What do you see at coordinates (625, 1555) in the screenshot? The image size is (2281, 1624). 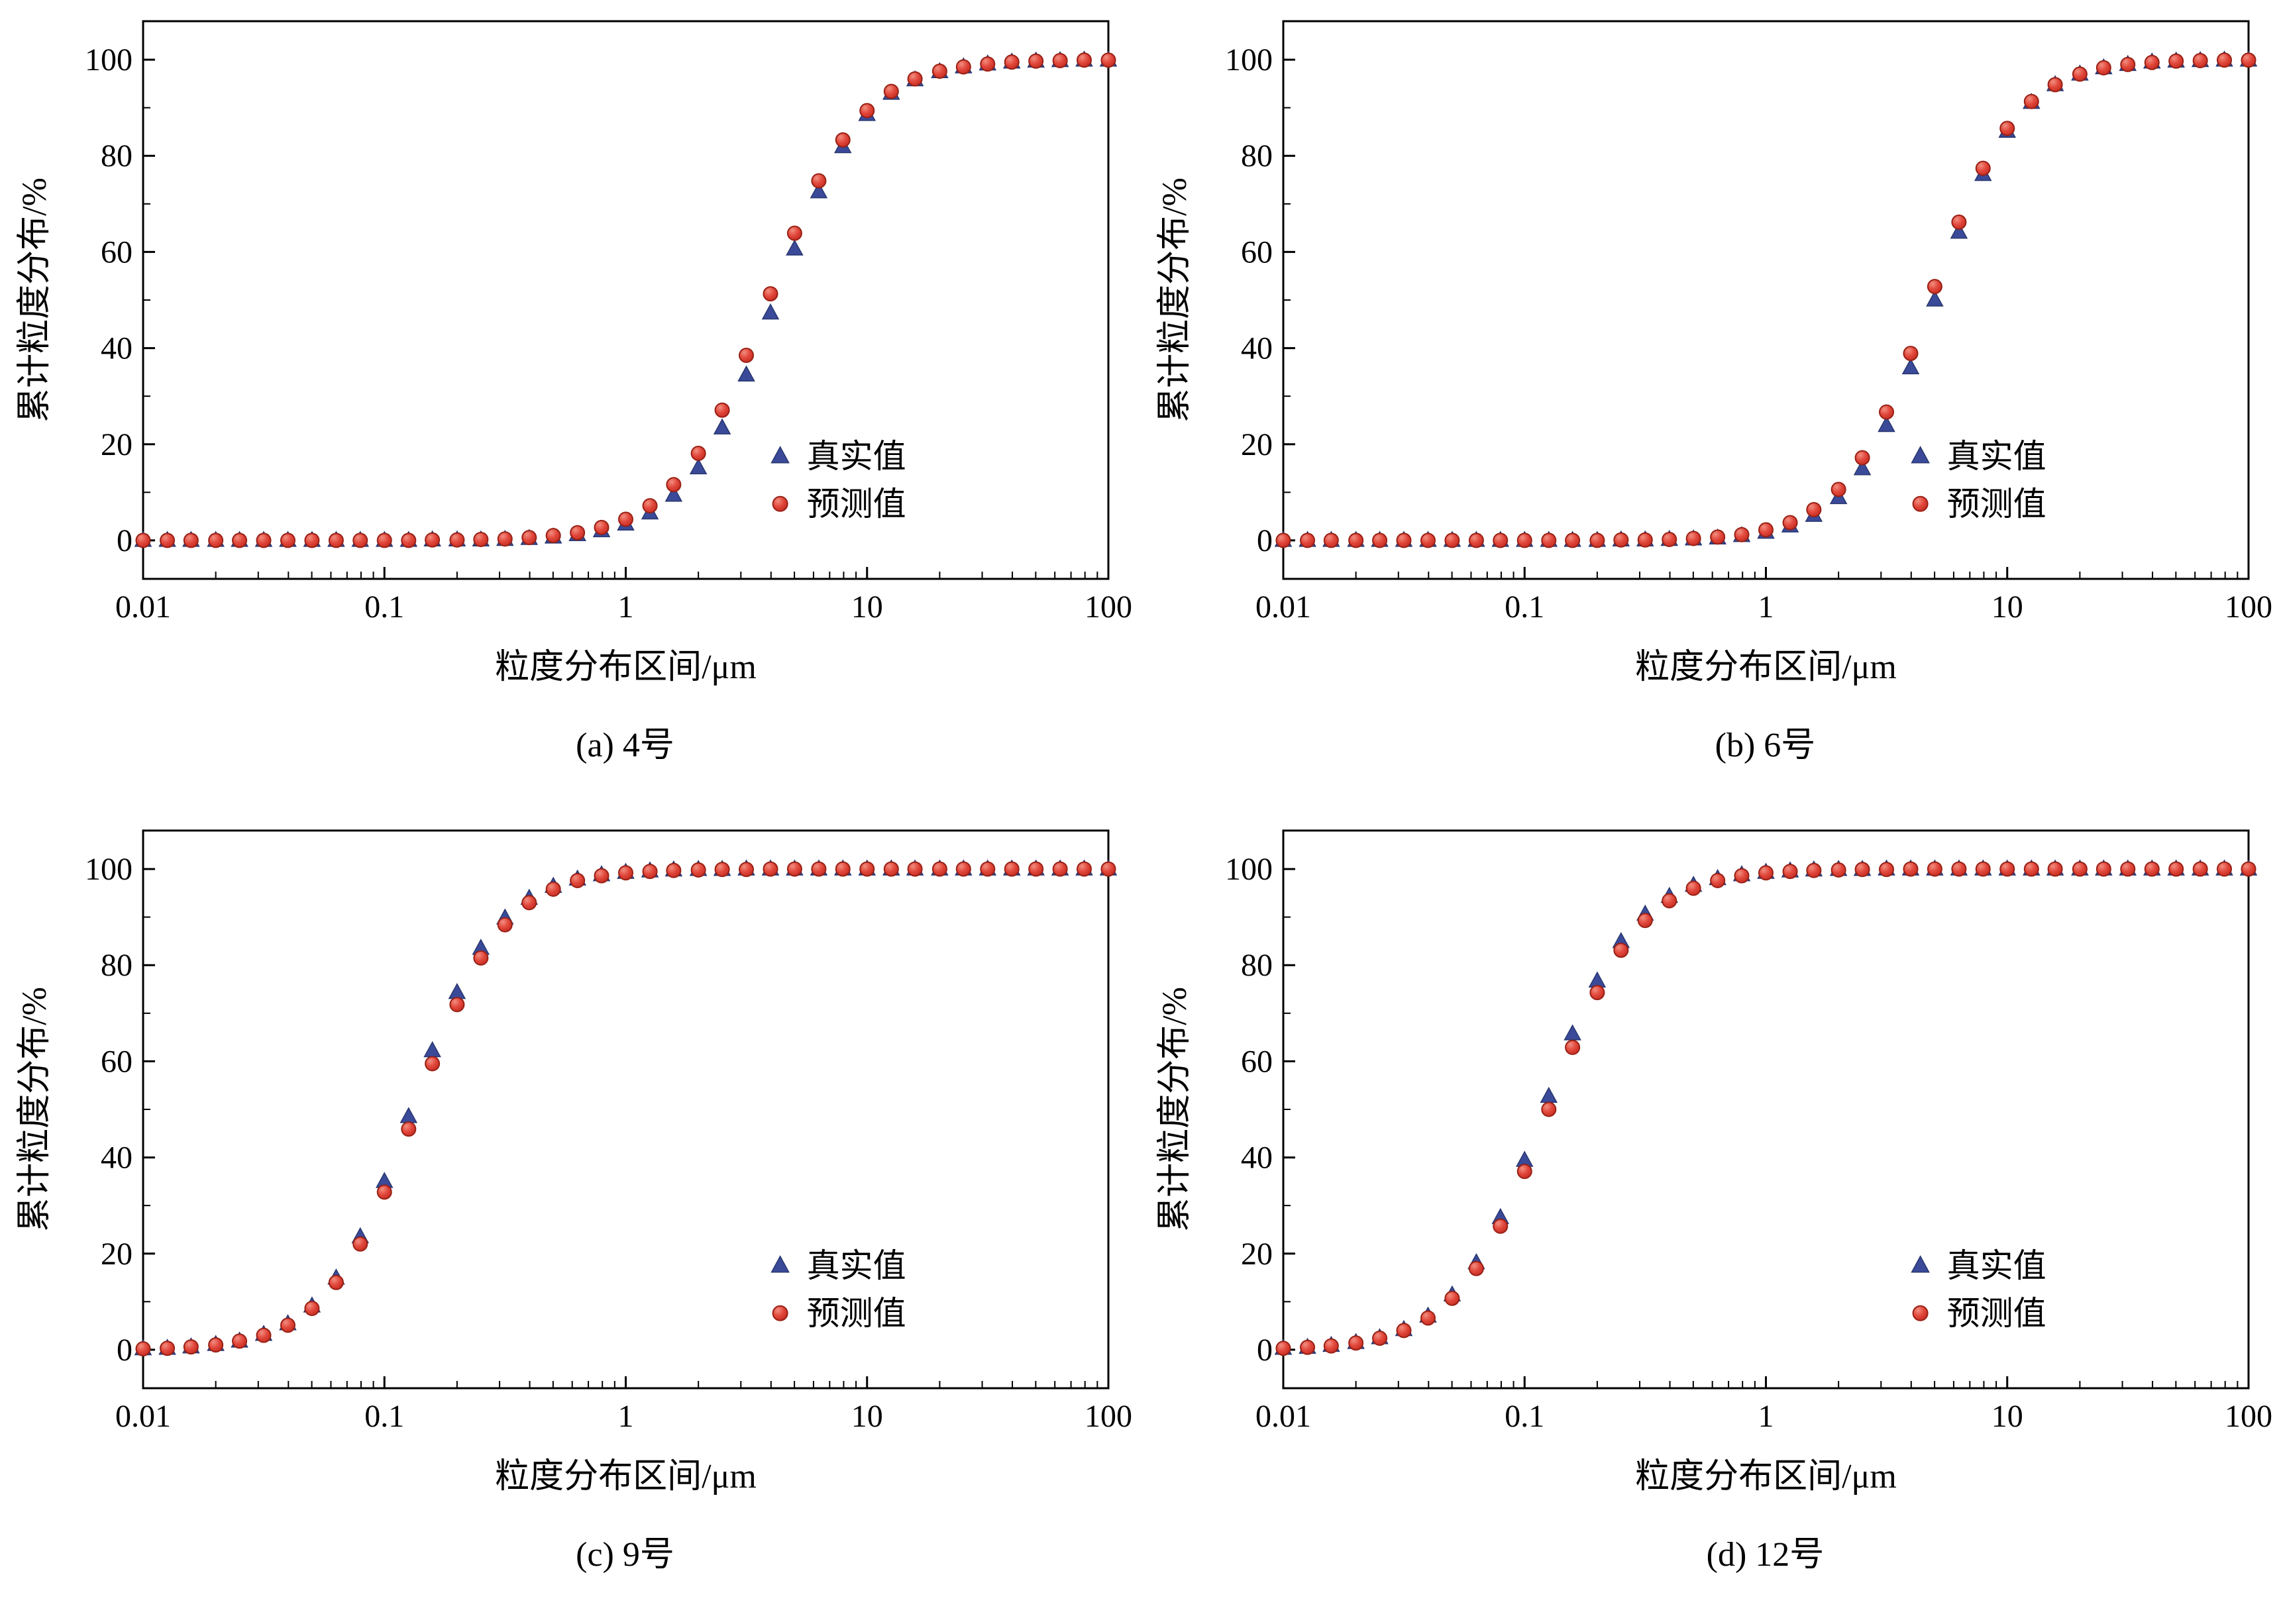 I see `chart-c-caption: (c) 9号` at bounding box center [625, 1555].